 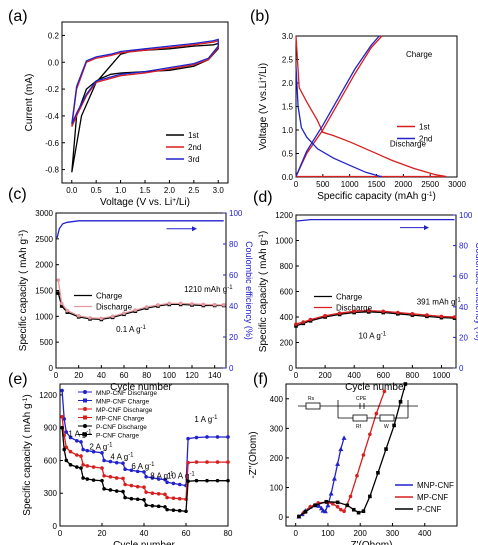 I want to click on annotation-b: Charge, so click(x=419, y=54).